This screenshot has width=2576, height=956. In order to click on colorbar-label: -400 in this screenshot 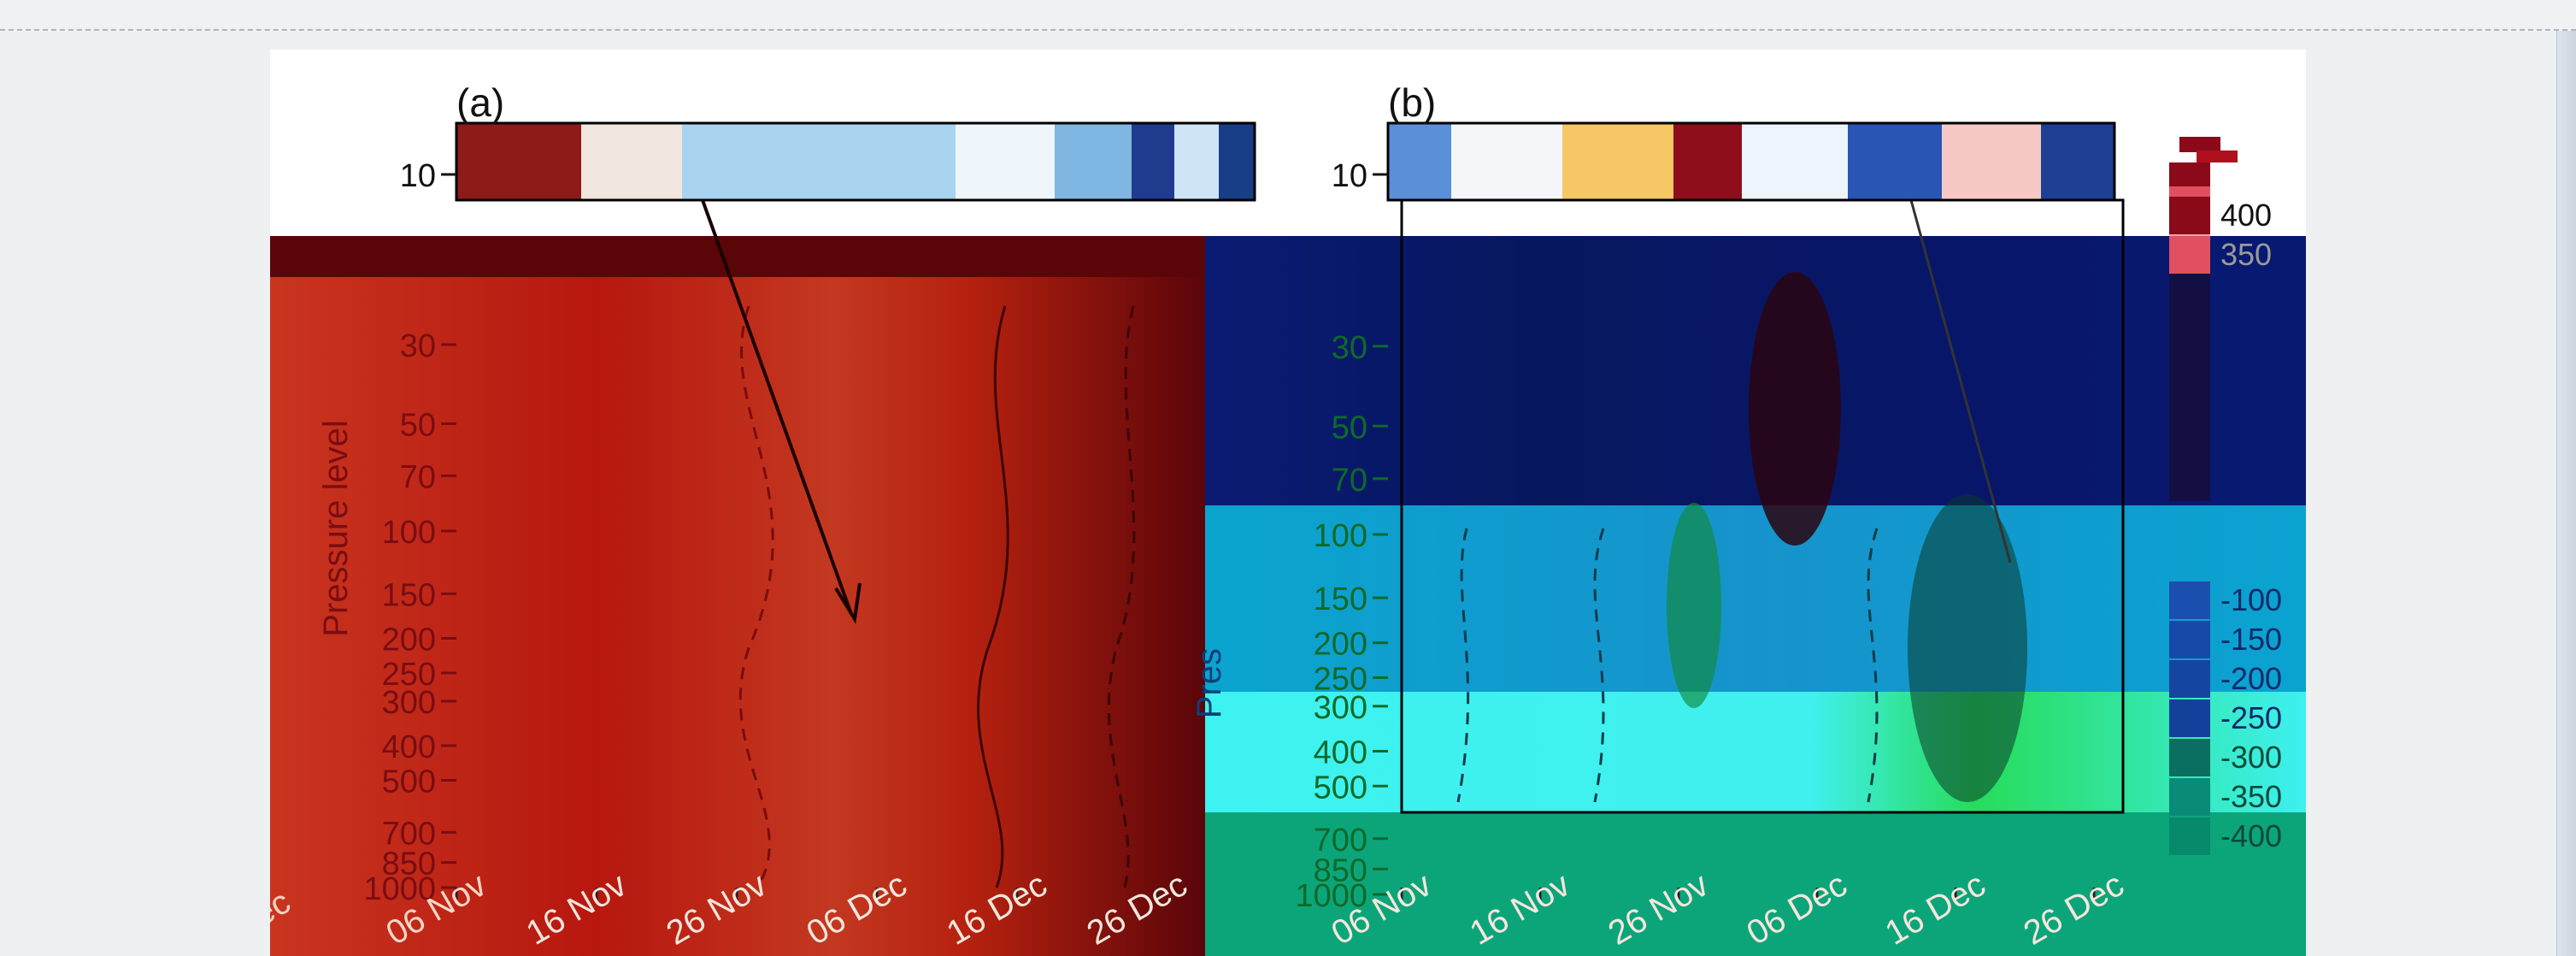, I will do `click(2251, 835)`.